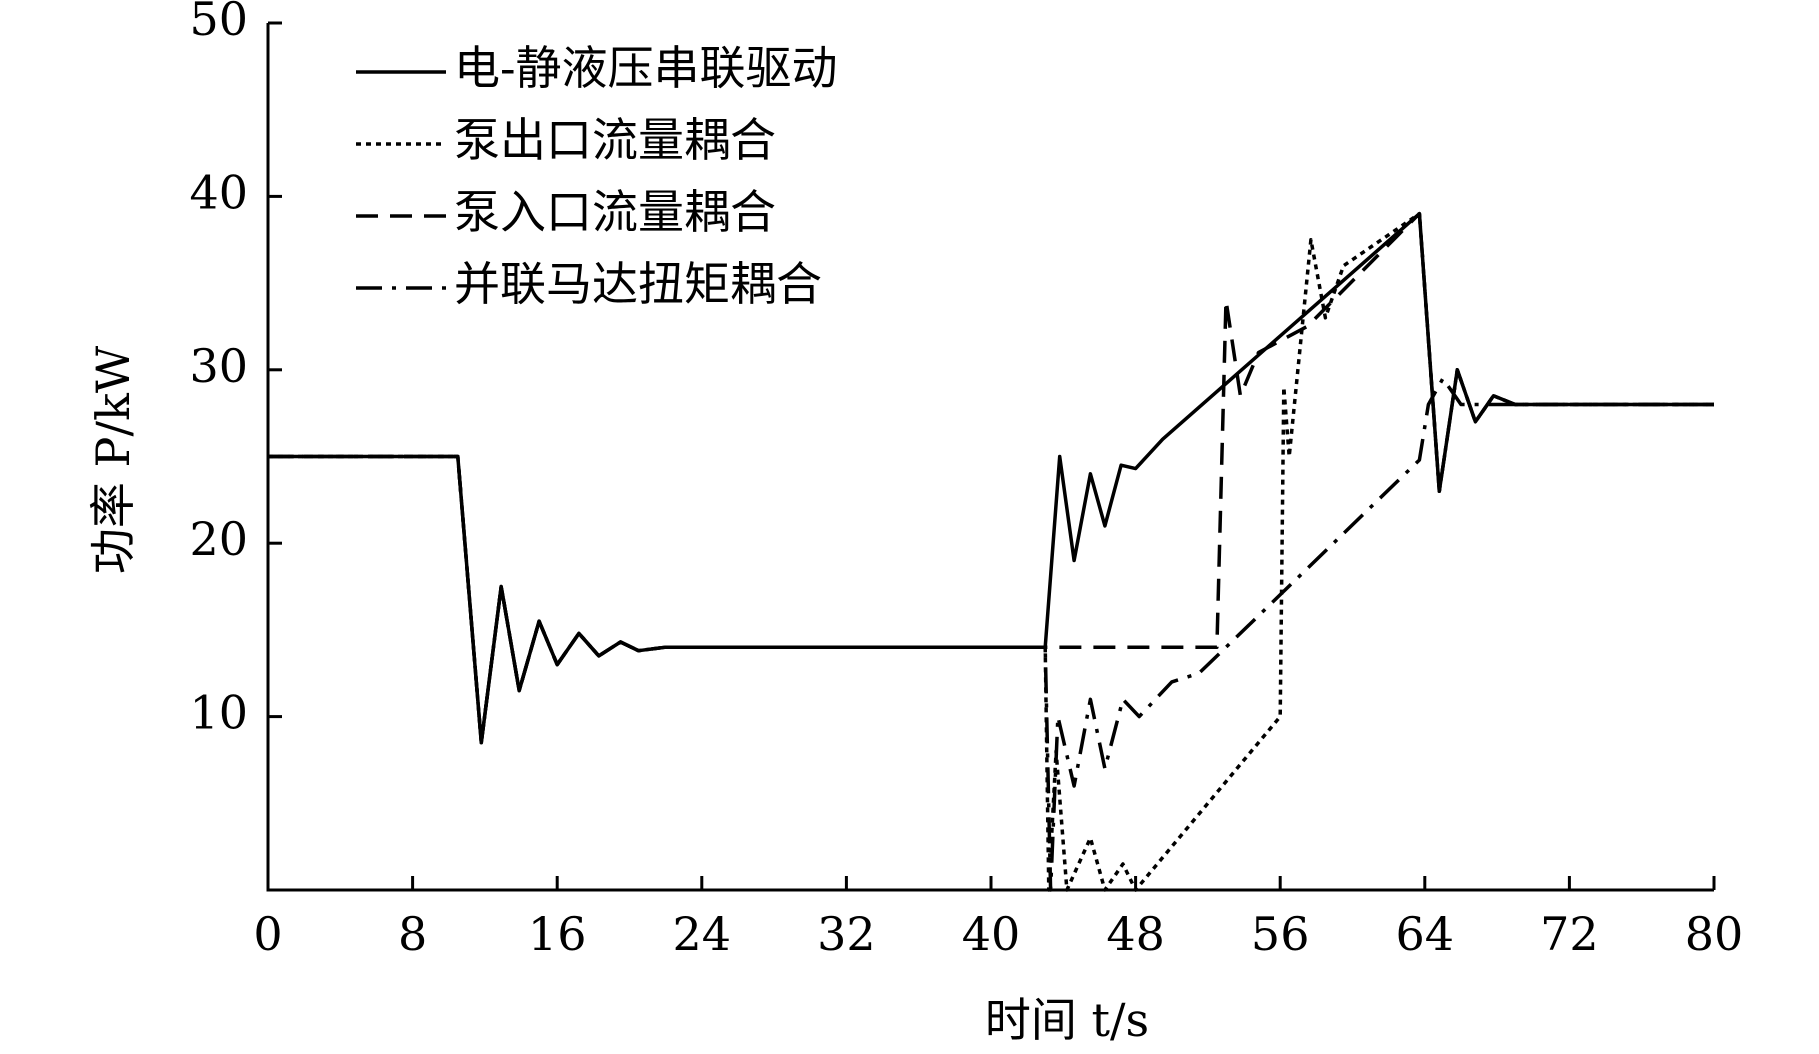 The image size is (1819, 1054). What do you see at coordinates (218, 713) in the screenshot?
I see `y-tick-label: 10` at bounding box center [218, 713].